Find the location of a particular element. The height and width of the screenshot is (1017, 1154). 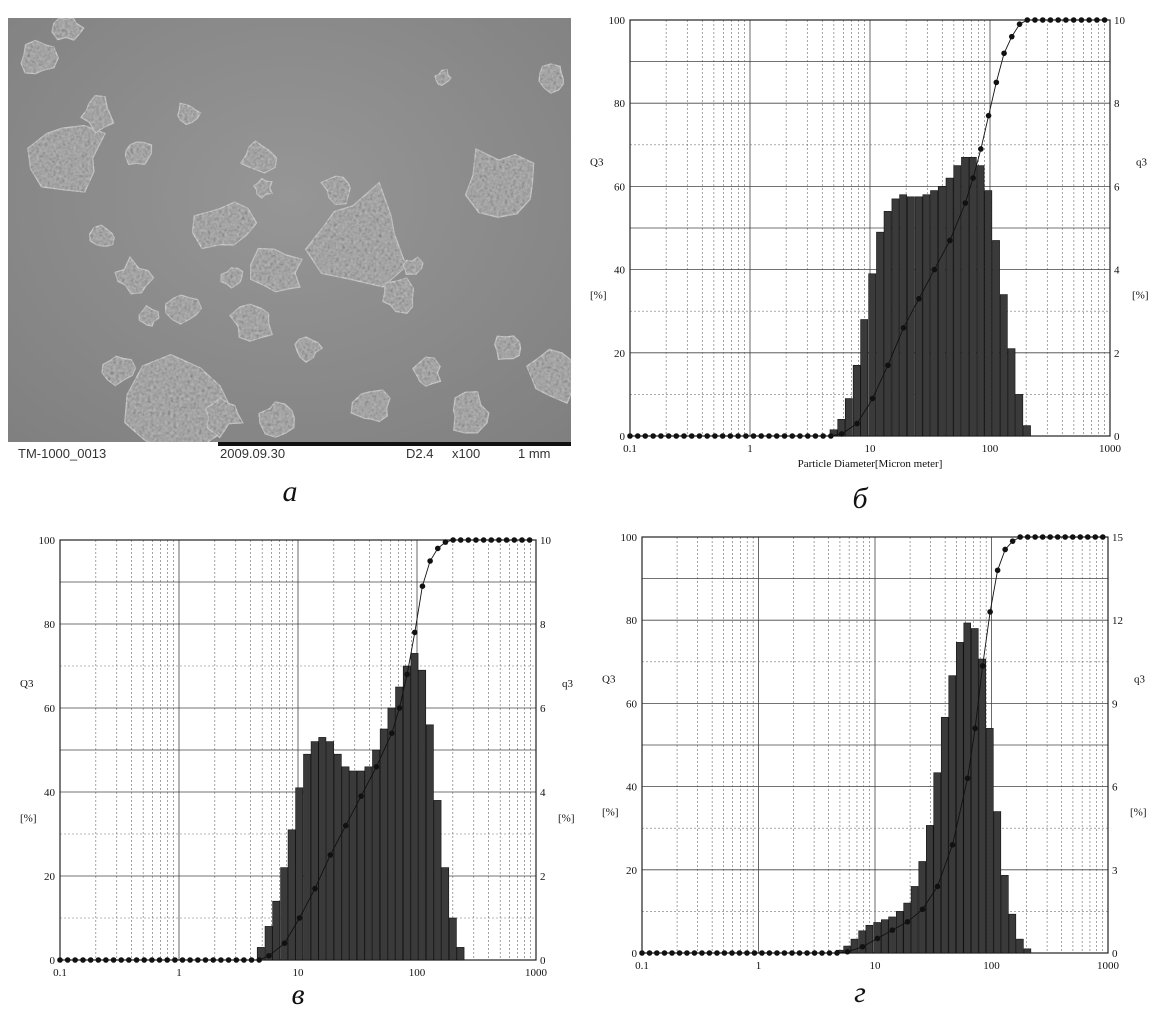

caption-v: в is located at coordinates (298, 994).